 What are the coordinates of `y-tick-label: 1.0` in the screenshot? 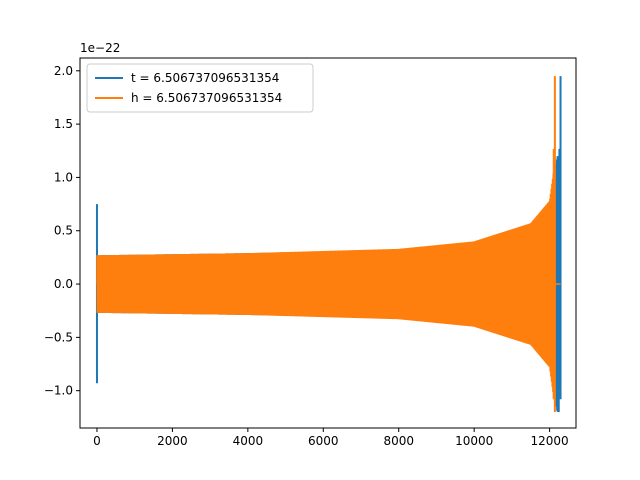 It's located at (63, 177).